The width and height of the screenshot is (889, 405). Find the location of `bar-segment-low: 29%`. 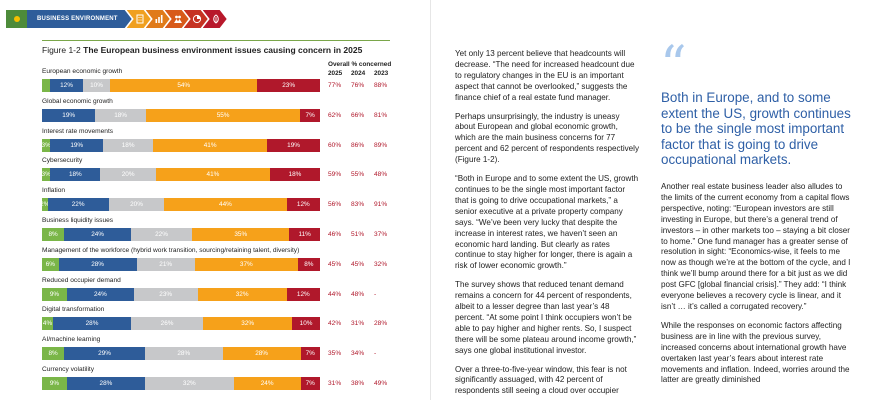

bar-segment-low: 29% is located at coordinates (104, 354).